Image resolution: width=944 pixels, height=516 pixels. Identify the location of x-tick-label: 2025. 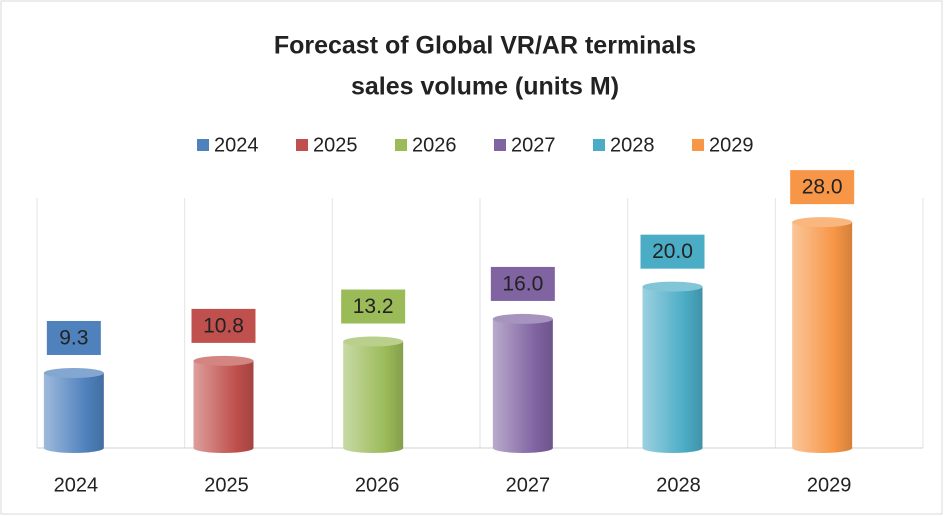
(226, 485).